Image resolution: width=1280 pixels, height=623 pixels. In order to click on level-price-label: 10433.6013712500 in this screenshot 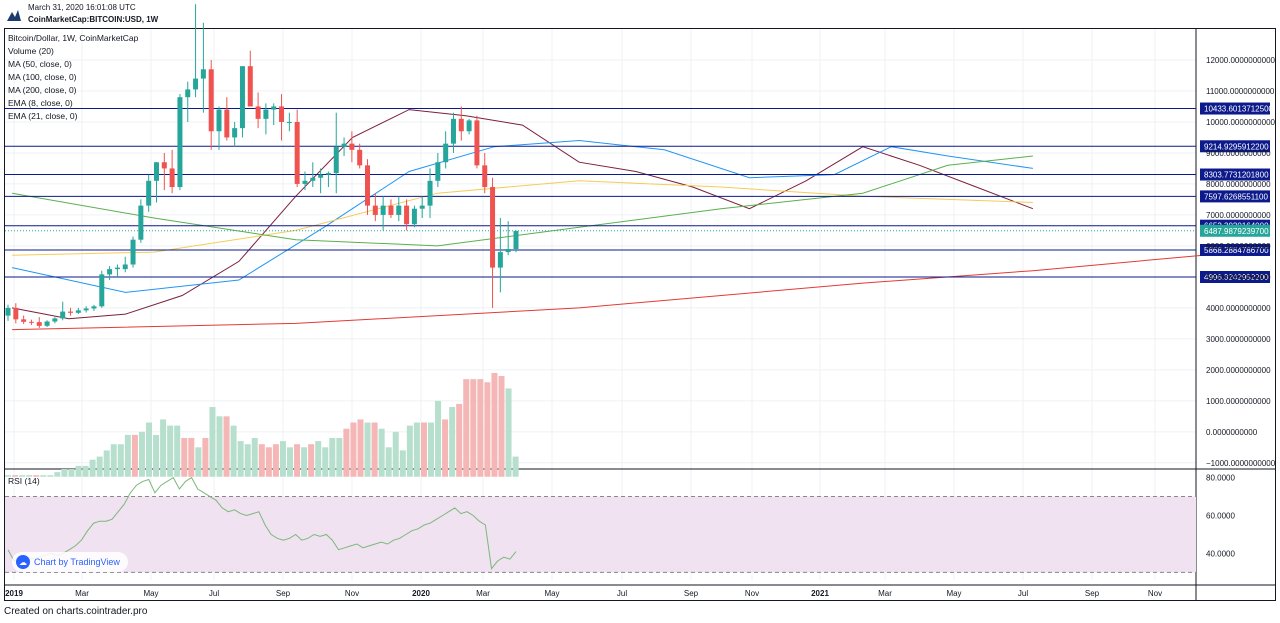, I will do `click(1239, 109)`.